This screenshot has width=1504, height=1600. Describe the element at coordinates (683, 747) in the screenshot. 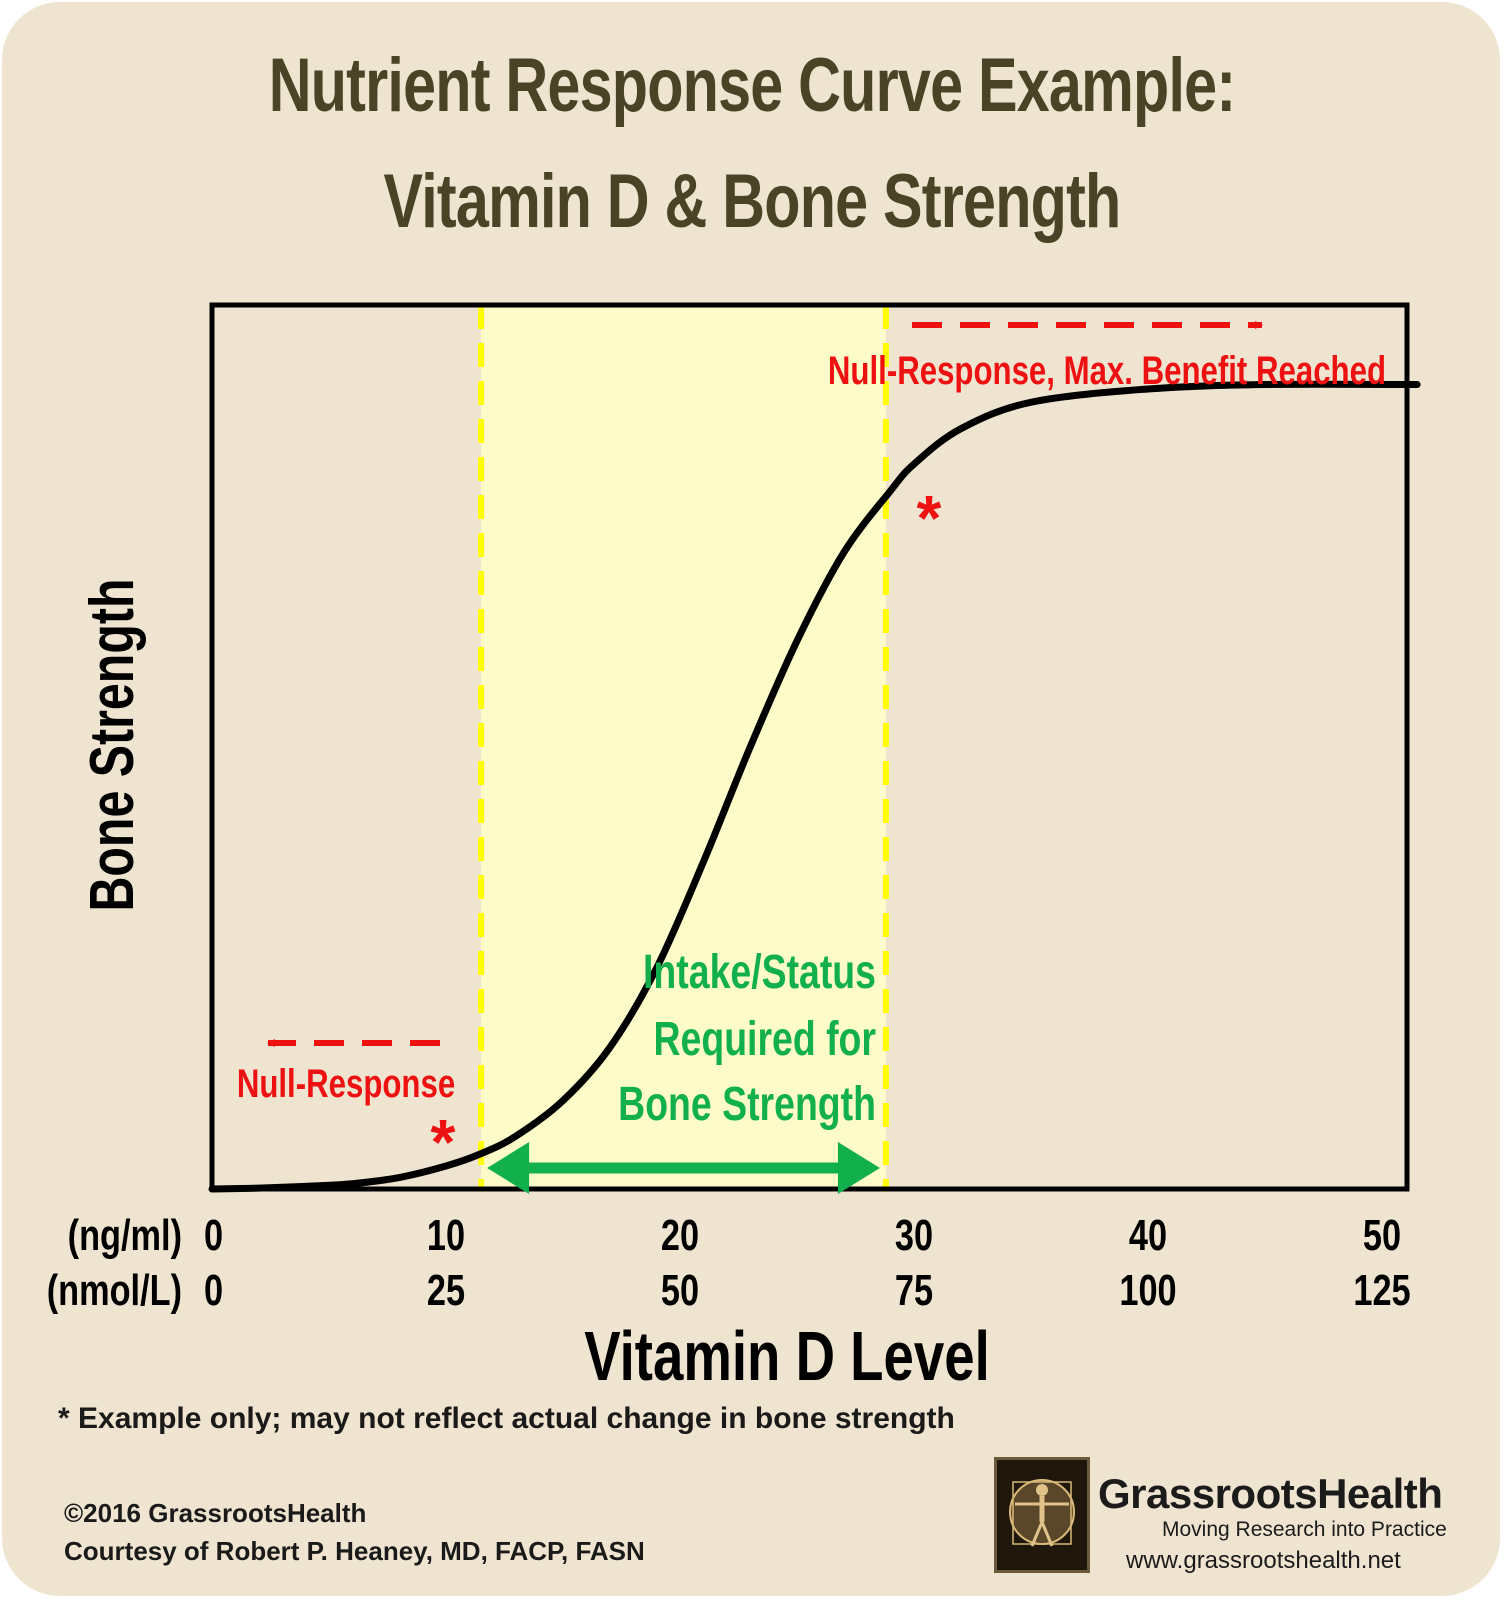

I see `required-range-shading` at that location.